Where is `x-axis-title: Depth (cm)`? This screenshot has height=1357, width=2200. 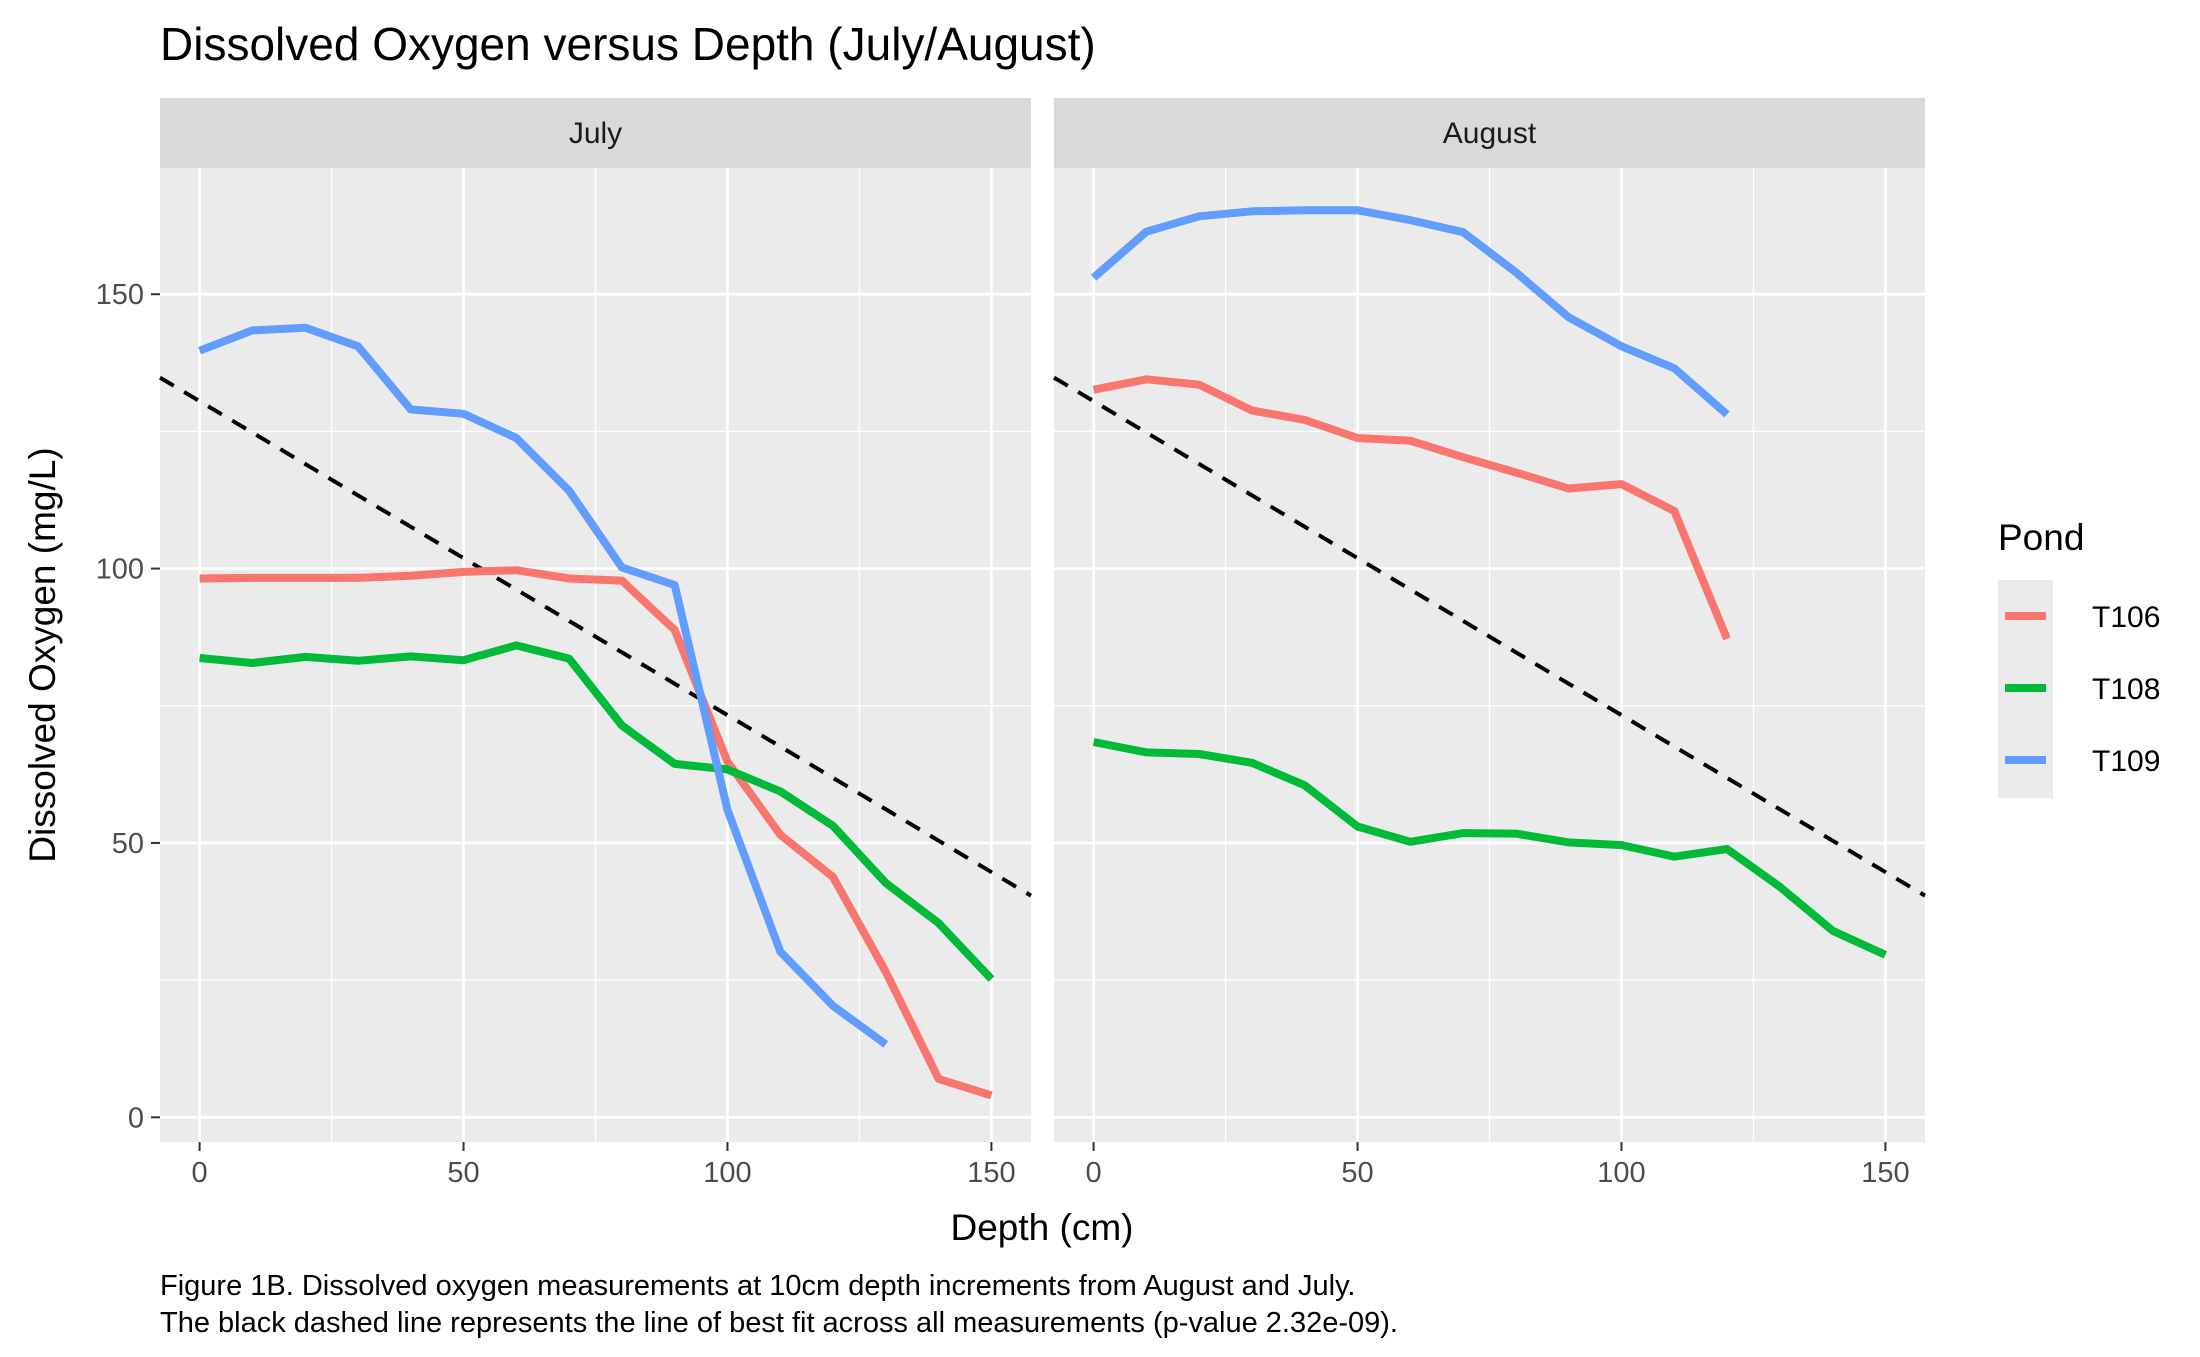 x-axis-title: Depth (cm) is located at coordinates (1042, 1227).